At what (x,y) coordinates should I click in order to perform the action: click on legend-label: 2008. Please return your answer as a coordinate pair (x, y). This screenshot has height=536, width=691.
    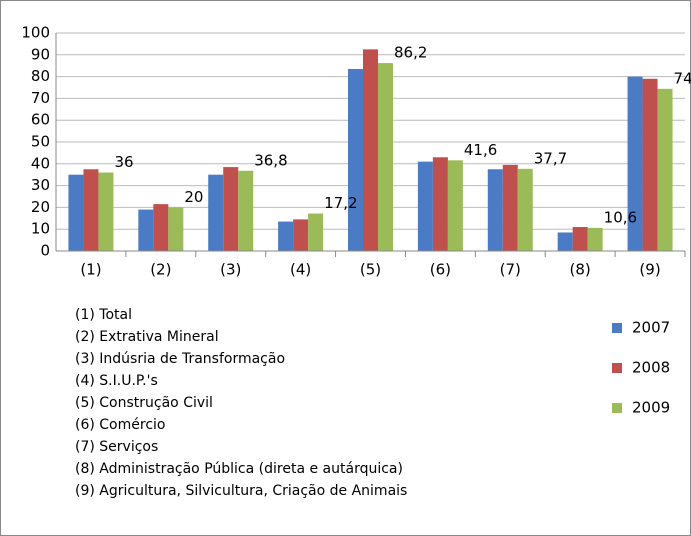
    Looking at the image, I should click on (651, 368).